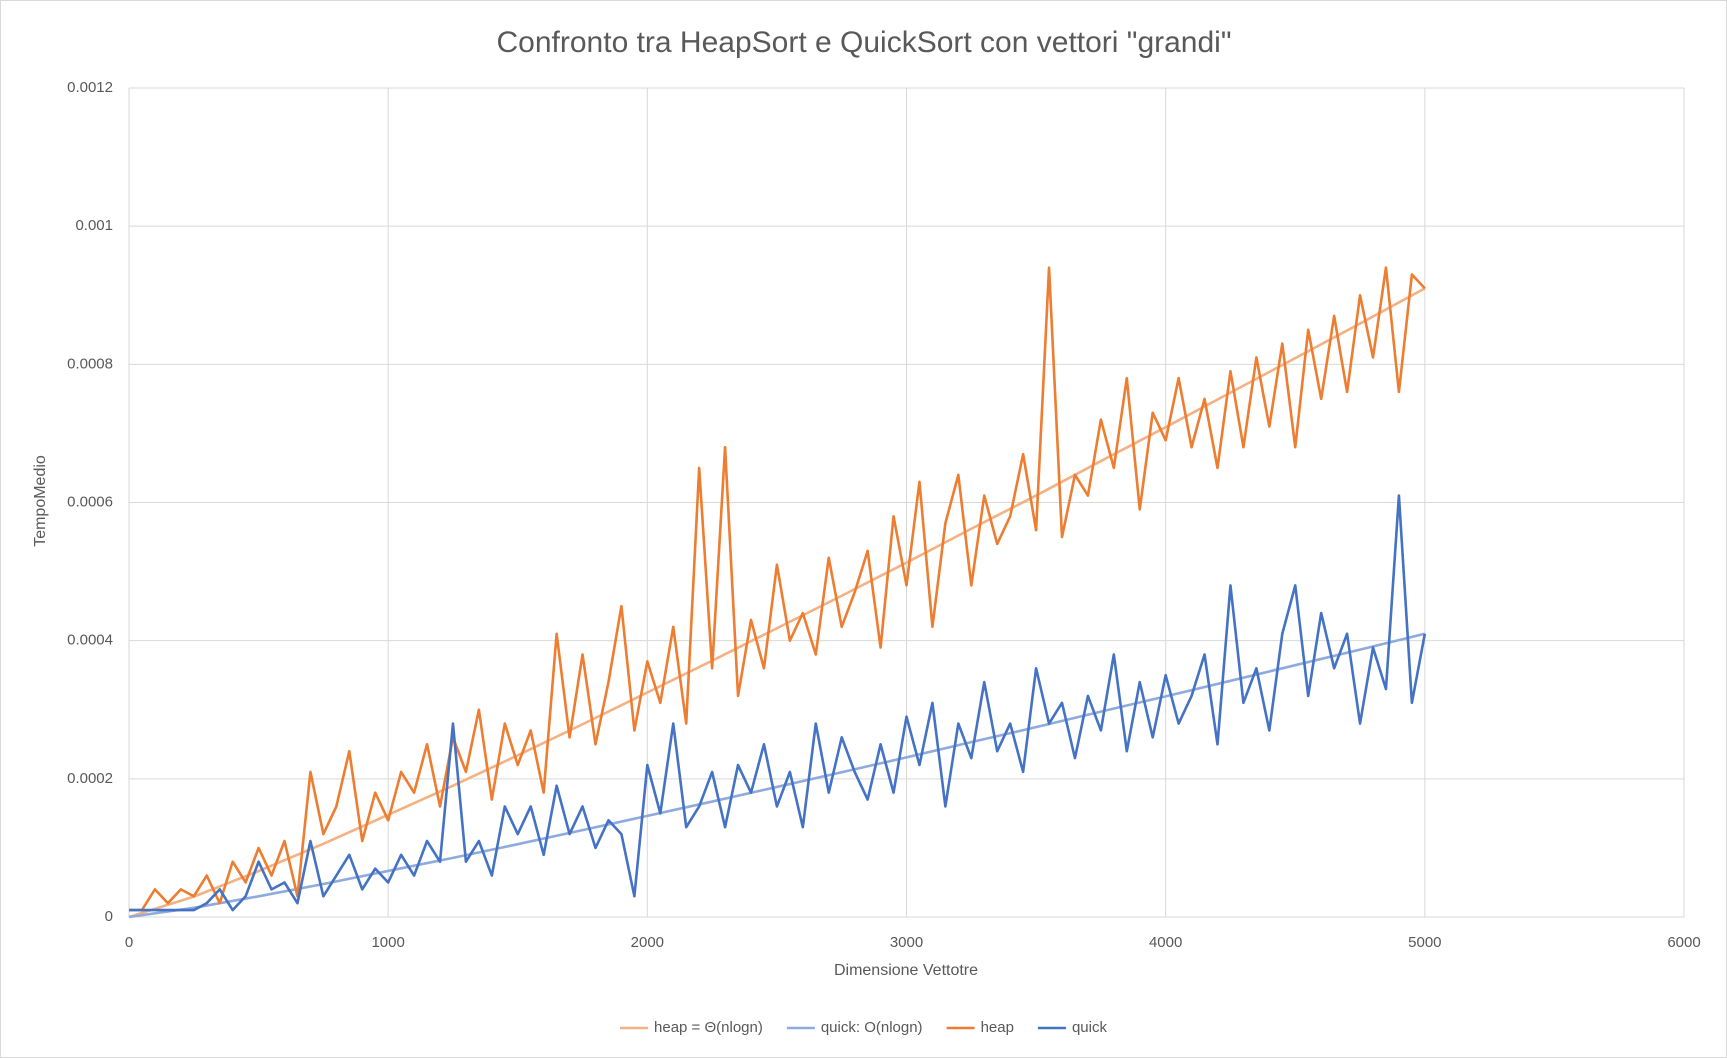  What do you see at coordinates (90, 87) in the screenshot?
I see `y-tick-label: 0.0012` at bounding box center [90, 87].